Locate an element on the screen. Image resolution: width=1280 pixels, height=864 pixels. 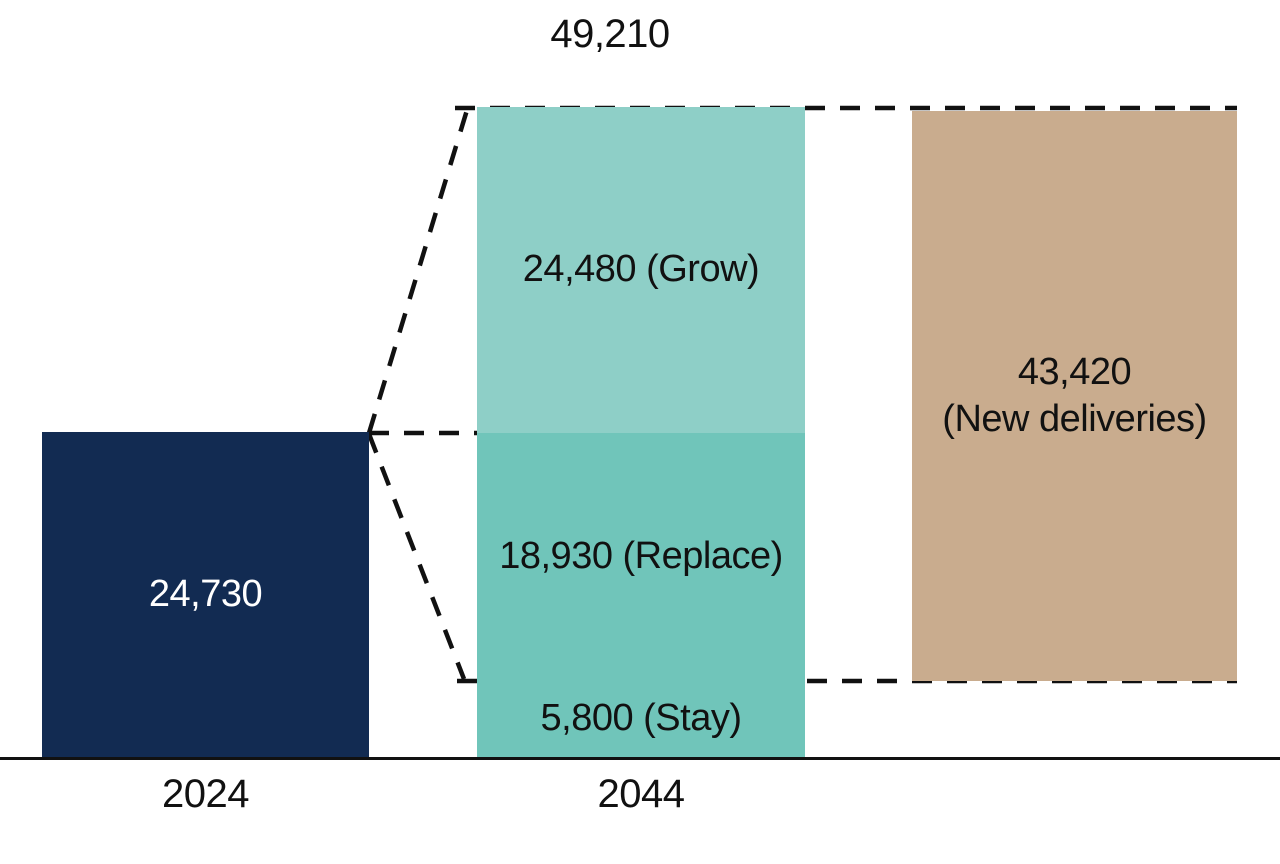
connector-lower-diagonal is located at coordinates (416, 556).